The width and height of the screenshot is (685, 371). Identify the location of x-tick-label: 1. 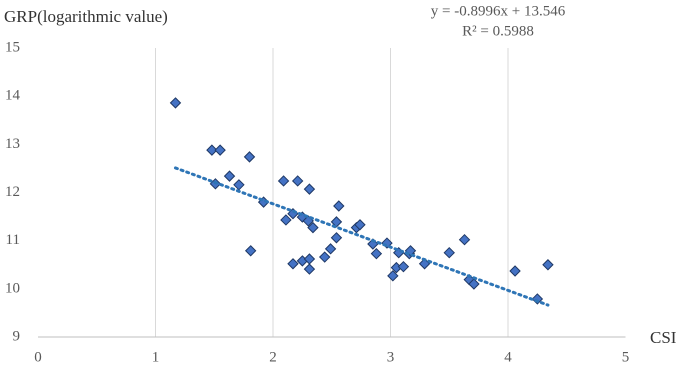
(156, 357).